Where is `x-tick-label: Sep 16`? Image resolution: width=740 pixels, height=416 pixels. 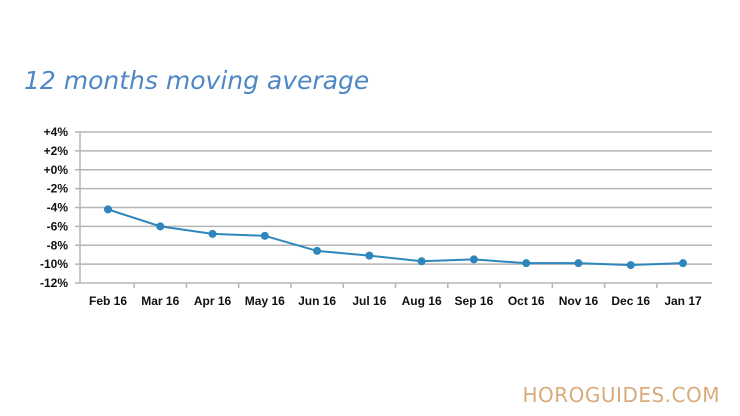
x-tick-label: Sep 16 is located at coordinates (474, 301).